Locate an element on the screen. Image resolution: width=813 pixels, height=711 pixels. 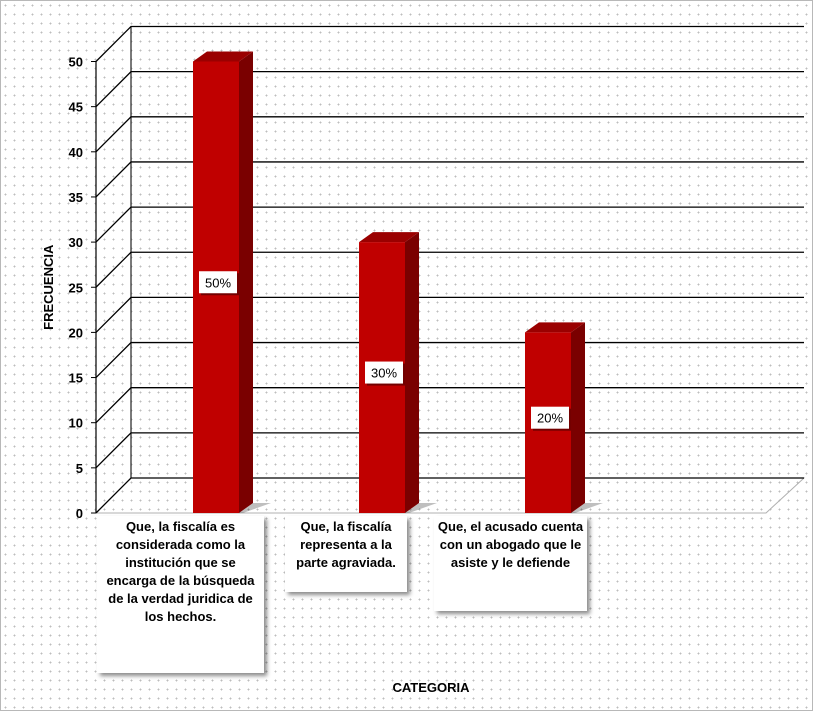
data-label: 30% is located at coordinates (384, 373).